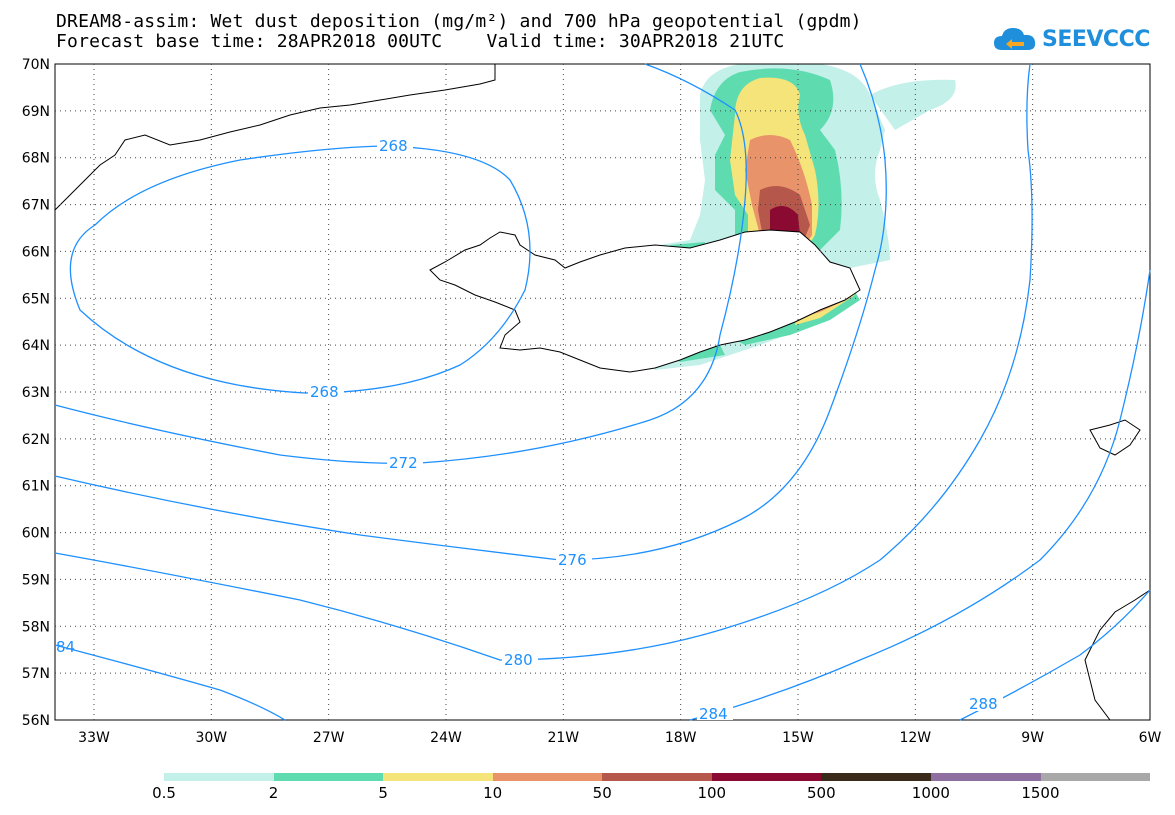 This screenshot has width=1175, height=815. Describe the element at coordinates (713, 714) in the screenshot. I see `contour-label: 284` at that location.